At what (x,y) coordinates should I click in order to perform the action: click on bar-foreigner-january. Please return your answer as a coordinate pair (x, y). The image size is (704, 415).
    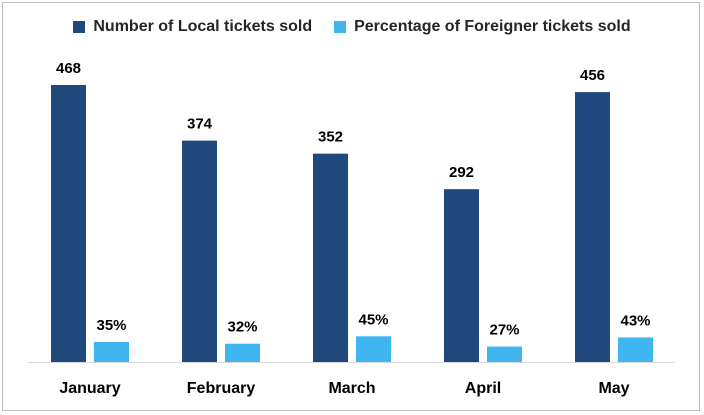
    Looking at the image, I should click on (111, 352).